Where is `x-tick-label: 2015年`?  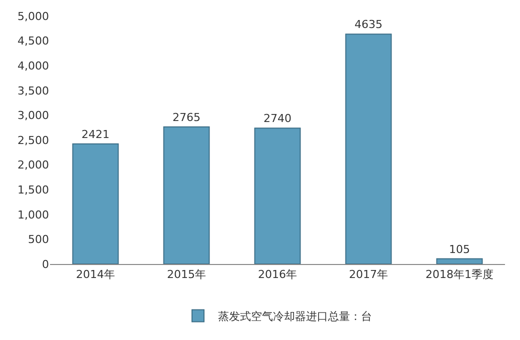 x-tick-label: 2015年 is located at coordinates (186, 275).